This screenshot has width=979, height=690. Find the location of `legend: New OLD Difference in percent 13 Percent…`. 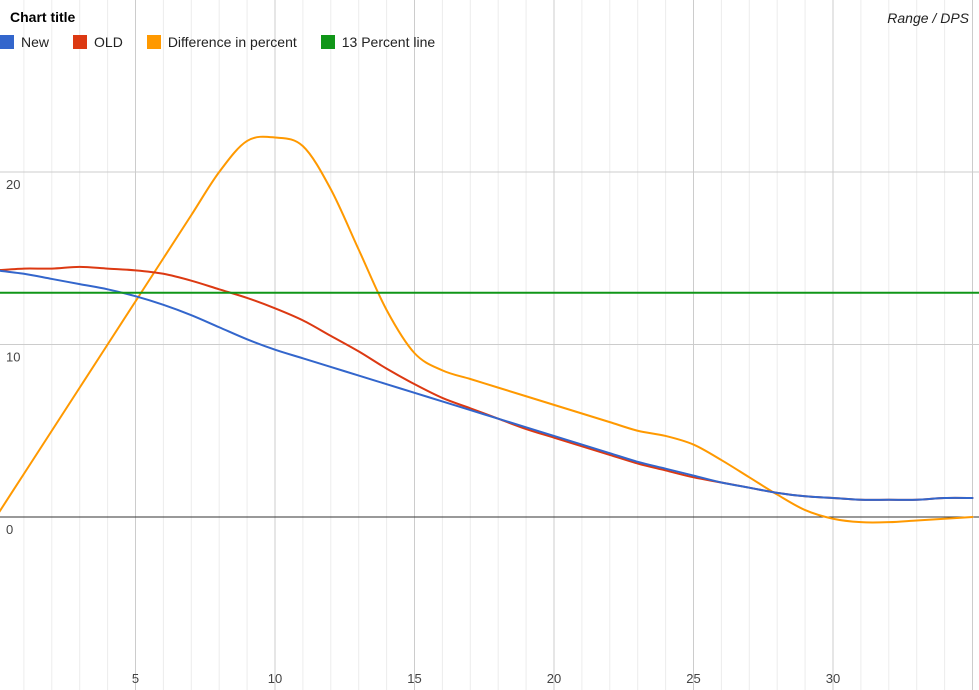

legend: New OLD Difference in percent 13 Percent… is located at coordinates (229, 42).